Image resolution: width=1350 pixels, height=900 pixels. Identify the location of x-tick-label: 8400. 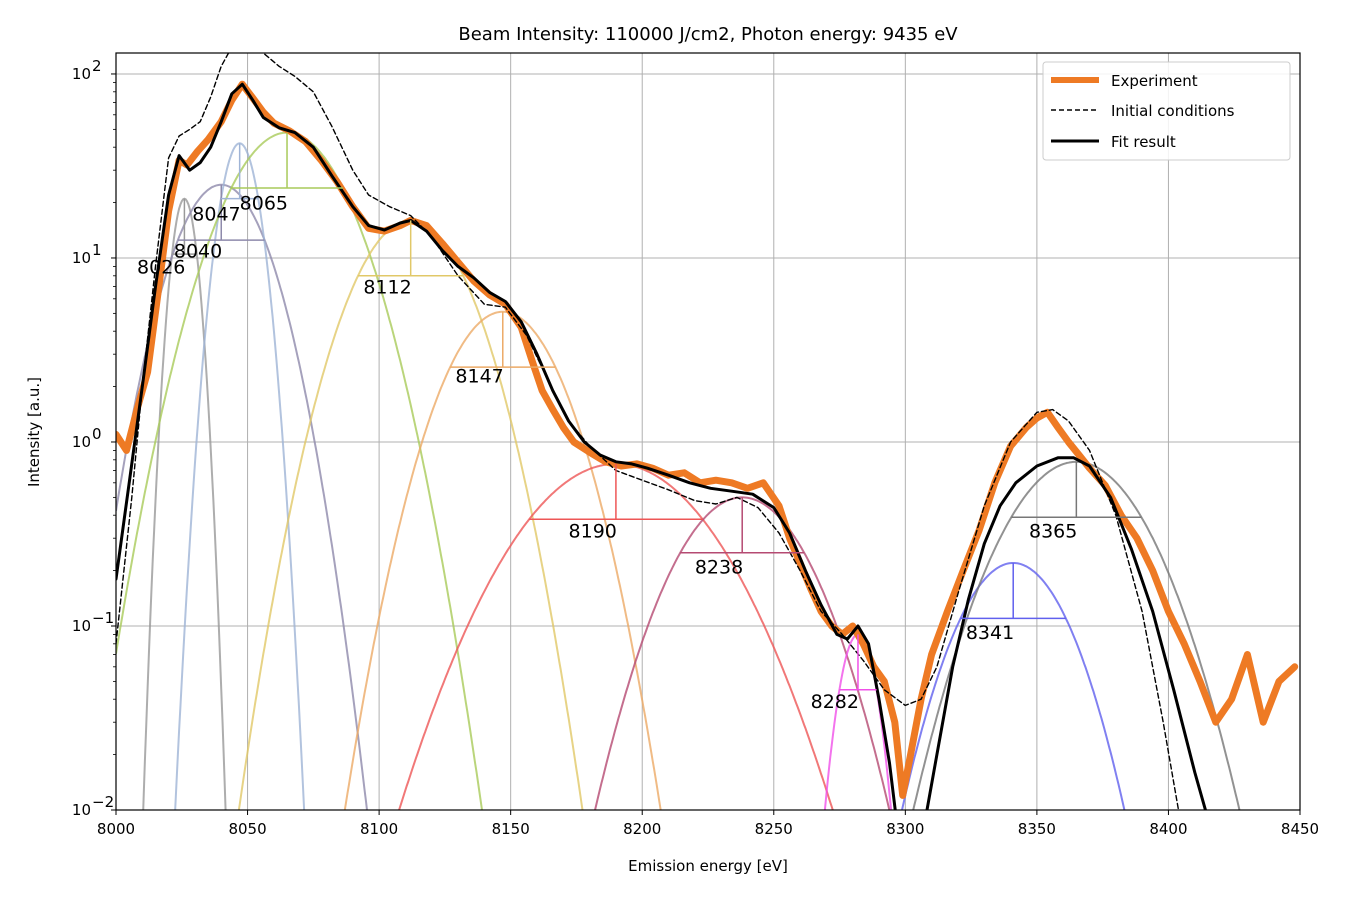
(1168, 829).